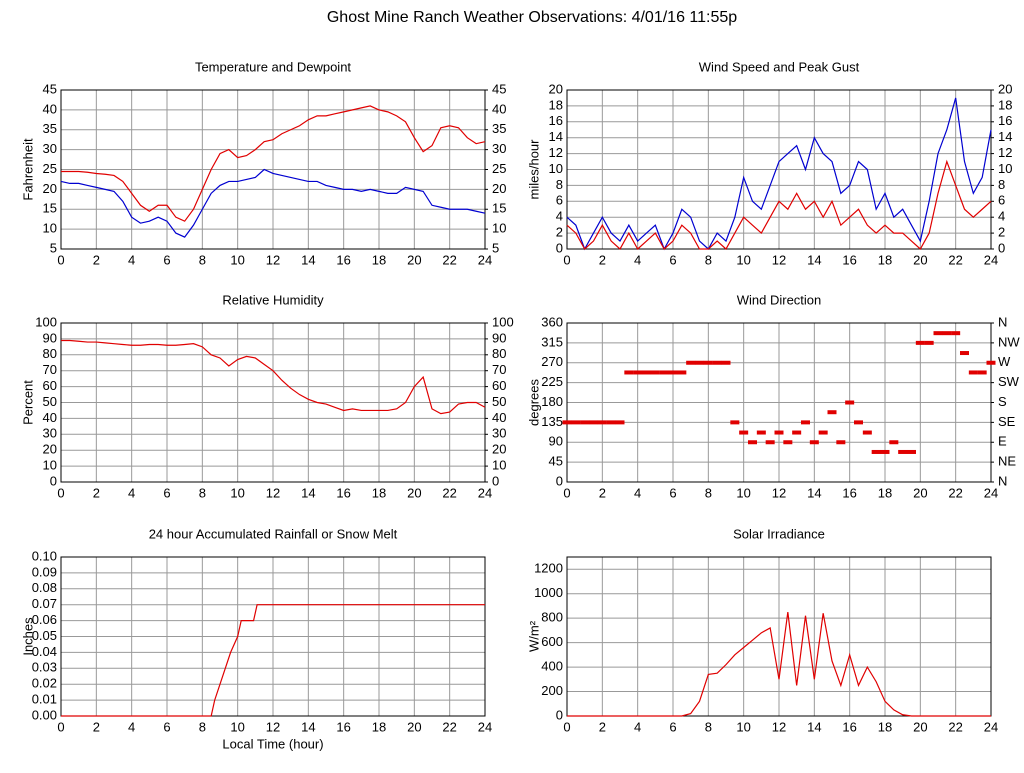  Describe the element at coordinates (556, 104) in the screenshot. I see `y-tick-label: 18` at that location.